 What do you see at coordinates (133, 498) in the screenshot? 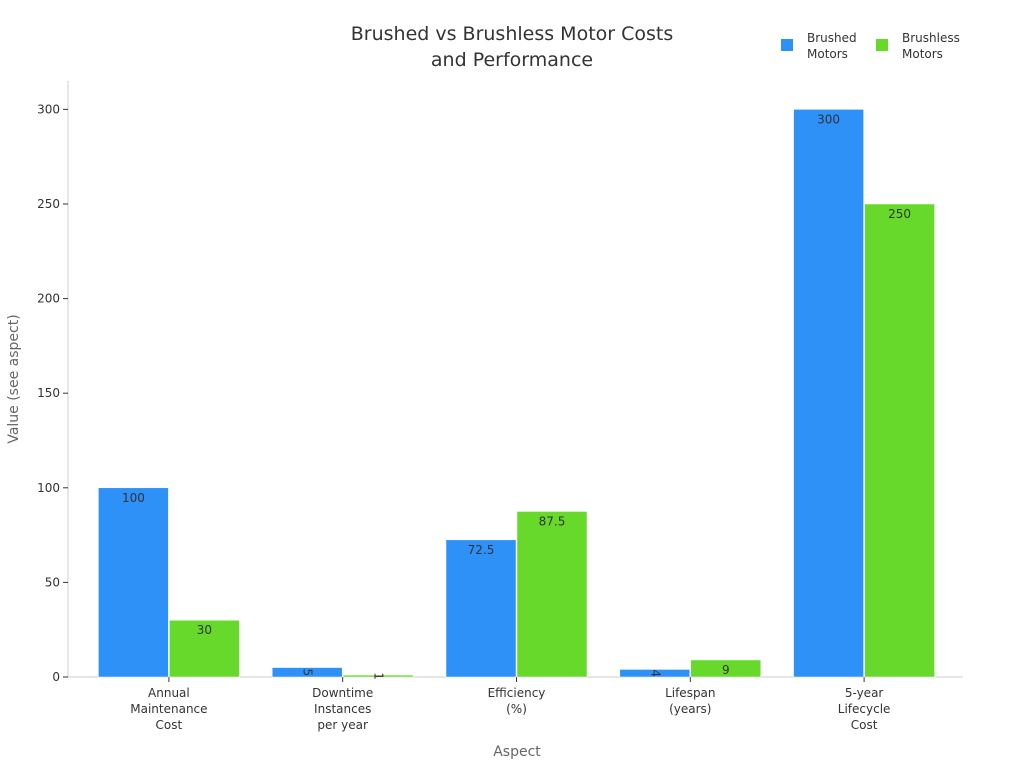
I see `bar-value-label: 100` at bounding box center [133, 498].